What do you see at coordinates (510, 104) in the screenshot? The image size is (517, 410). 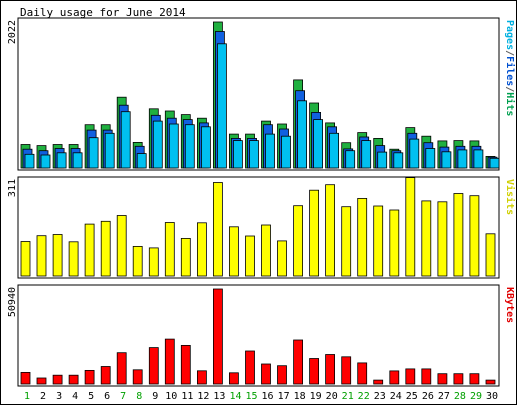 I see `legend-entry: Hits` at bounding box center [510, 104].